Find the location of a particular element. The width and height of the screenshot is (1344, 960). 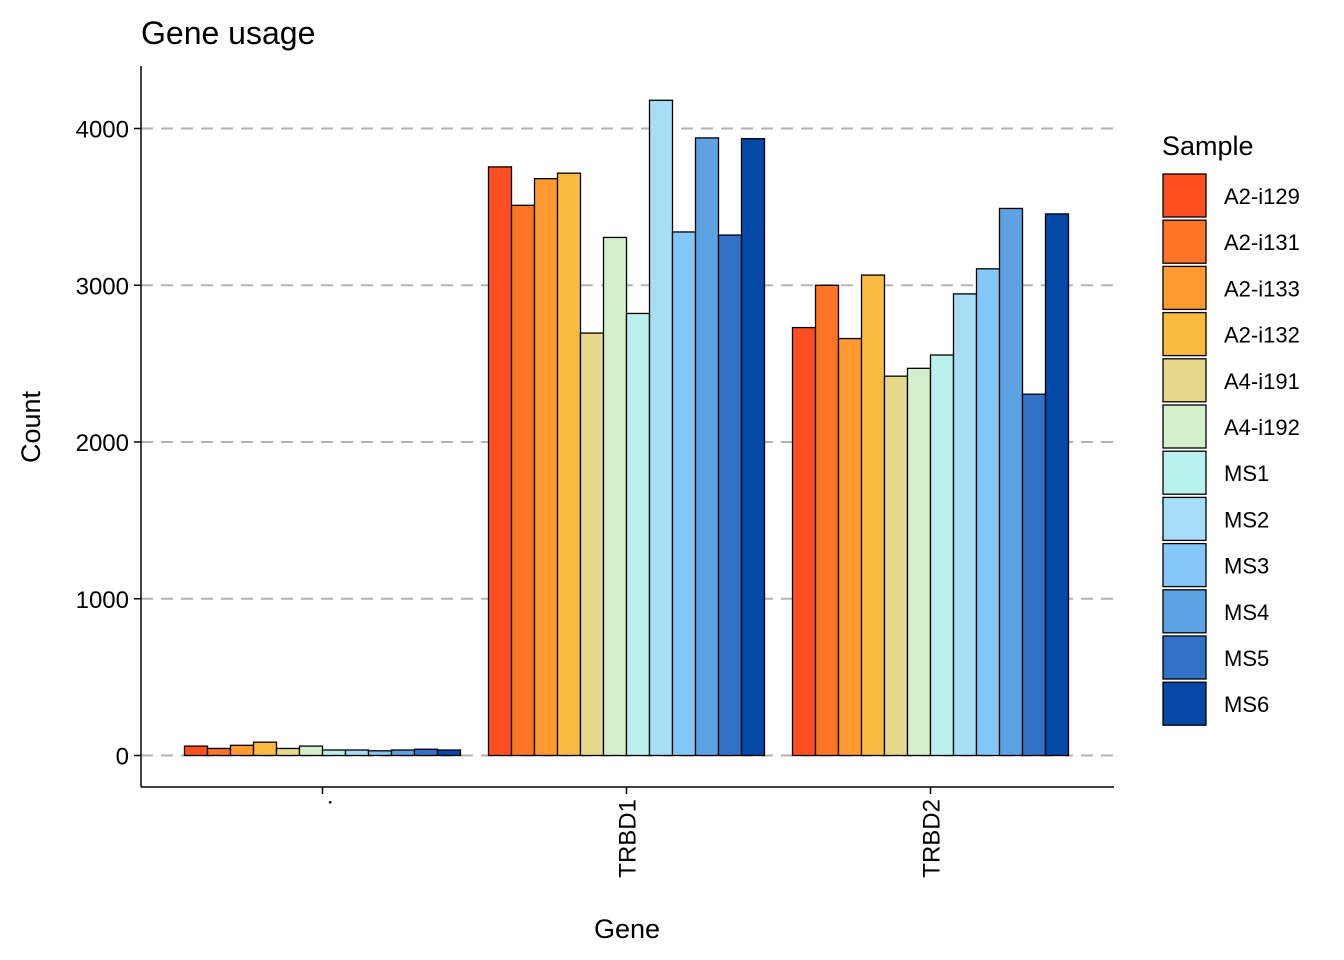

bar-a4-i192-dot is located at coordinates (311, 751).